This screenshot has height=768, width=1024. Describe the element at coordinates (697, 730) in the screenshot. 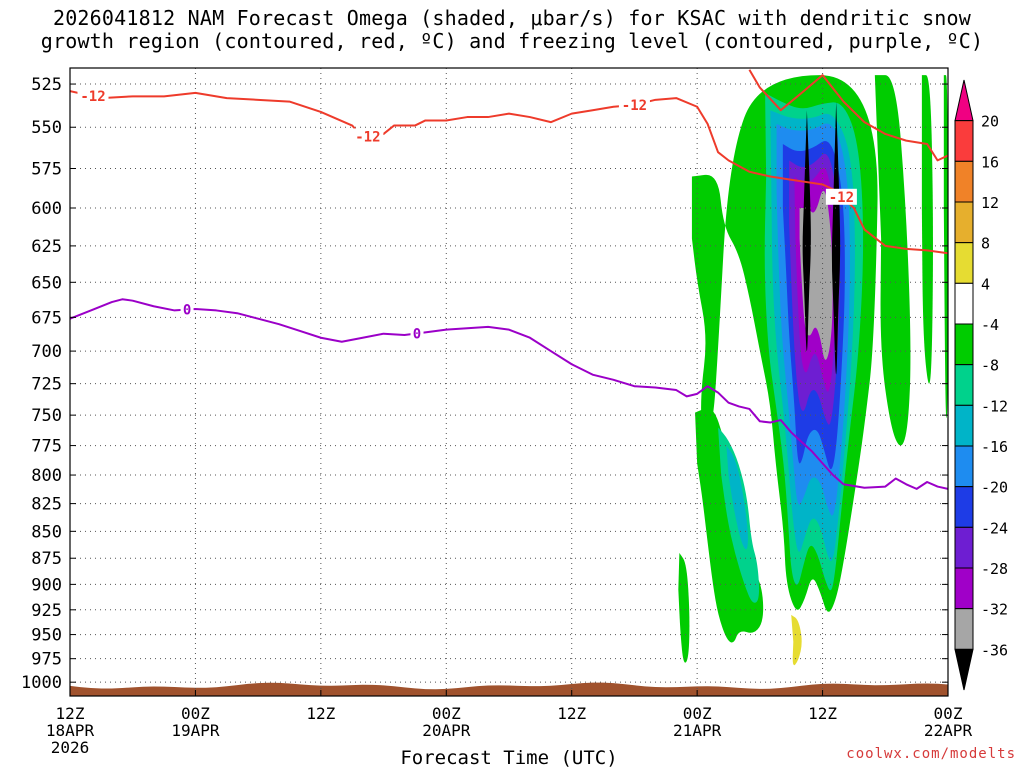

I see `x-tick-label-60-1: 21APR` at that location.